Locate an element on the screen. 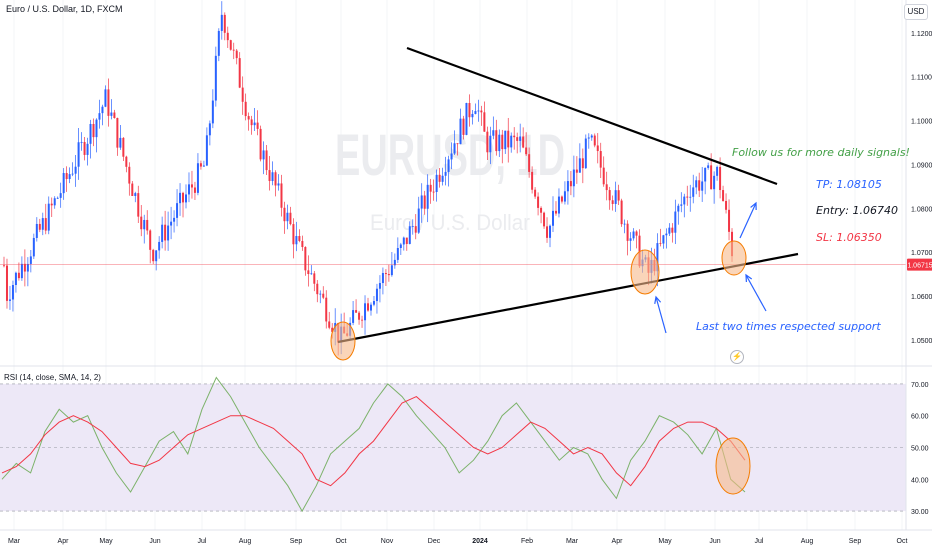 Image resolution: width=932 pixels, height=555 pixels. support-arrow-left is located at coordinates (661, 315).